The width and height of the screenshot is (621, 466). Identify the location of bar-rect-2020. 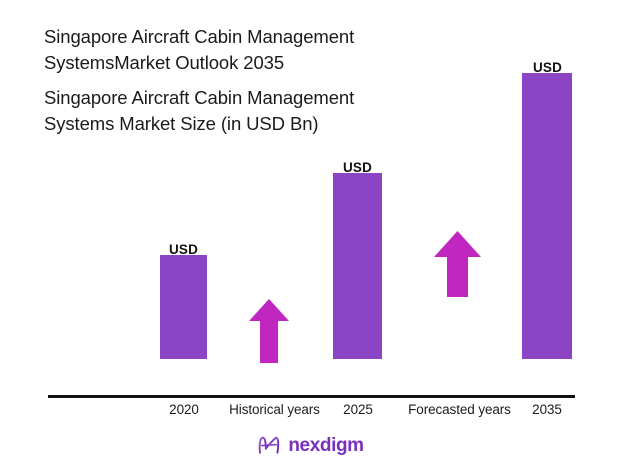
(183, 307).